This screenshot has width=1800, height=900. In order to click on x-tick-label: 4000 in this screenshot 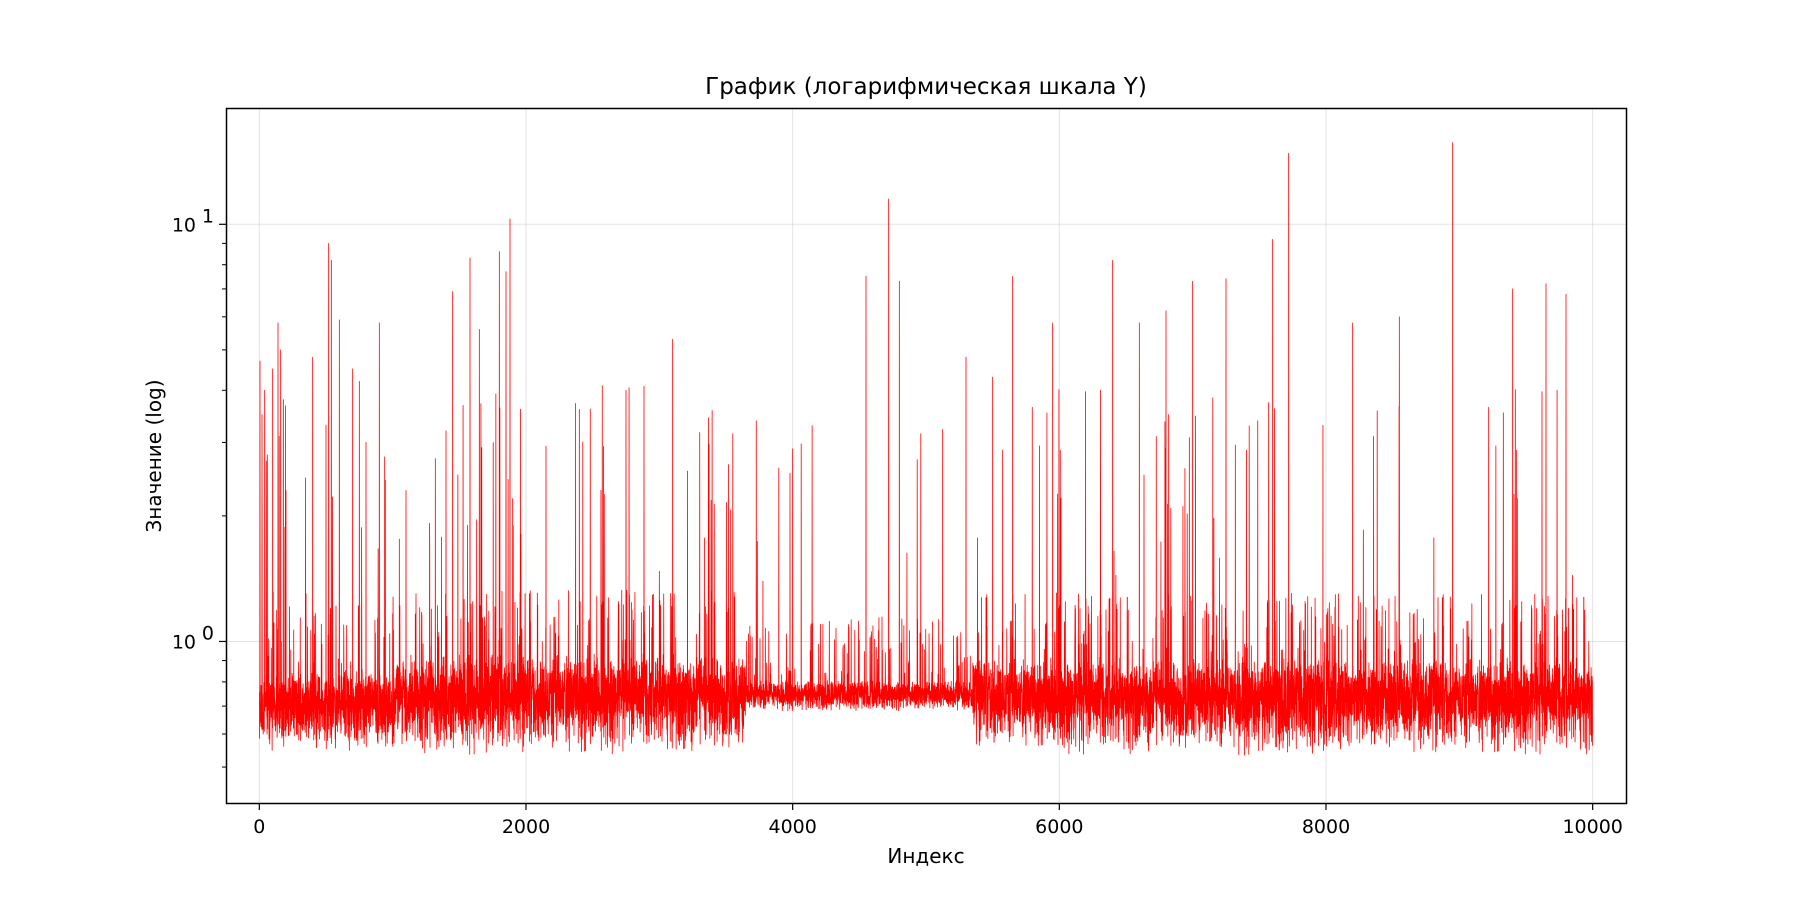, I will do `click(792, 827)`.